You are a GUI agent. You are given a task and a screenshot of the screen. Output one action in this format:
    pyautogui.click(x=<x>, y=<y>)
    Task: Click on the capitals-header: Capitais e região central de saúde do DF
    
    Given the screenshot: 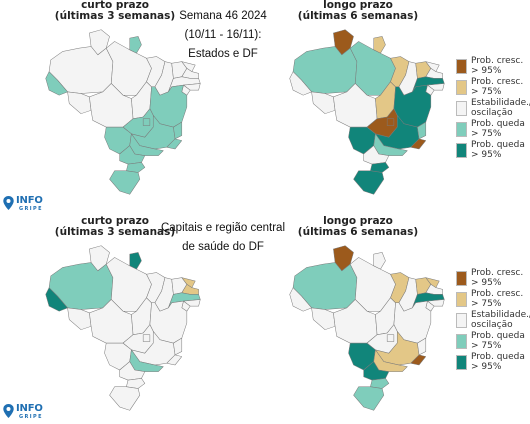 What is the action you would take?
    pyautogui.click(x=223, y=238)
    